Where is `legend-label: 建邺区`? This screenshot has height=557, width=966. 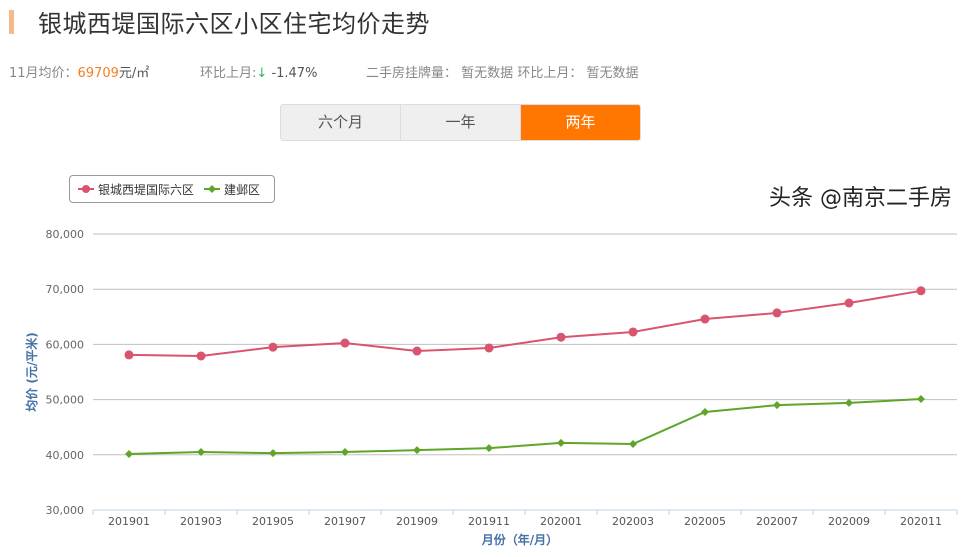 legend-label: 建邺区 is located at coordinates (242, 189).